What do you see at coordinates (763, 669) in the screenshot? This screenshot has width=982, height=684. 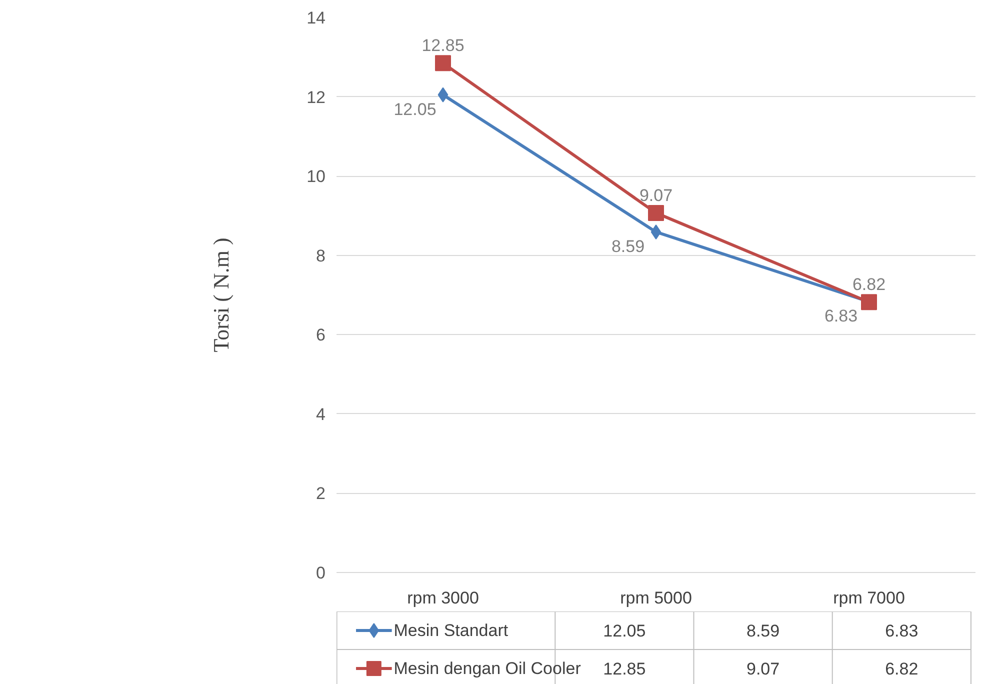 I see `text: 9.07` at bounding box center [763, 669].